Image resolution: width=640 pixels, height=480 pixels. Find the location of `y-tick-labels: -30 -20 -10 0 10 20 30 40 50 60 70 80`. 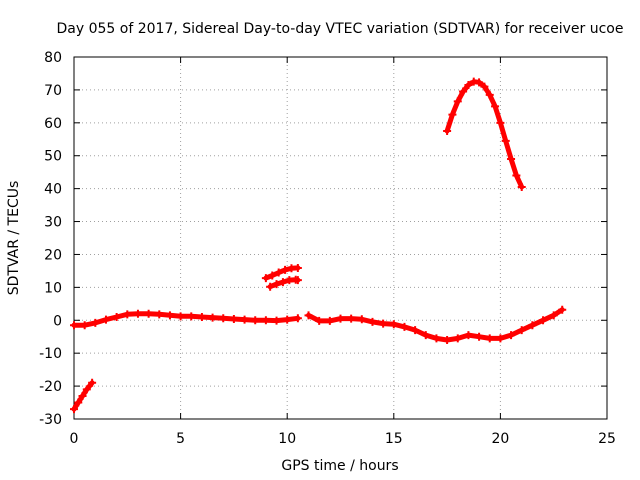

y-tick-labels: -30 -20 -10 0 10 20 30 40 50 60 70 80 is located at coordinates (50, 239).